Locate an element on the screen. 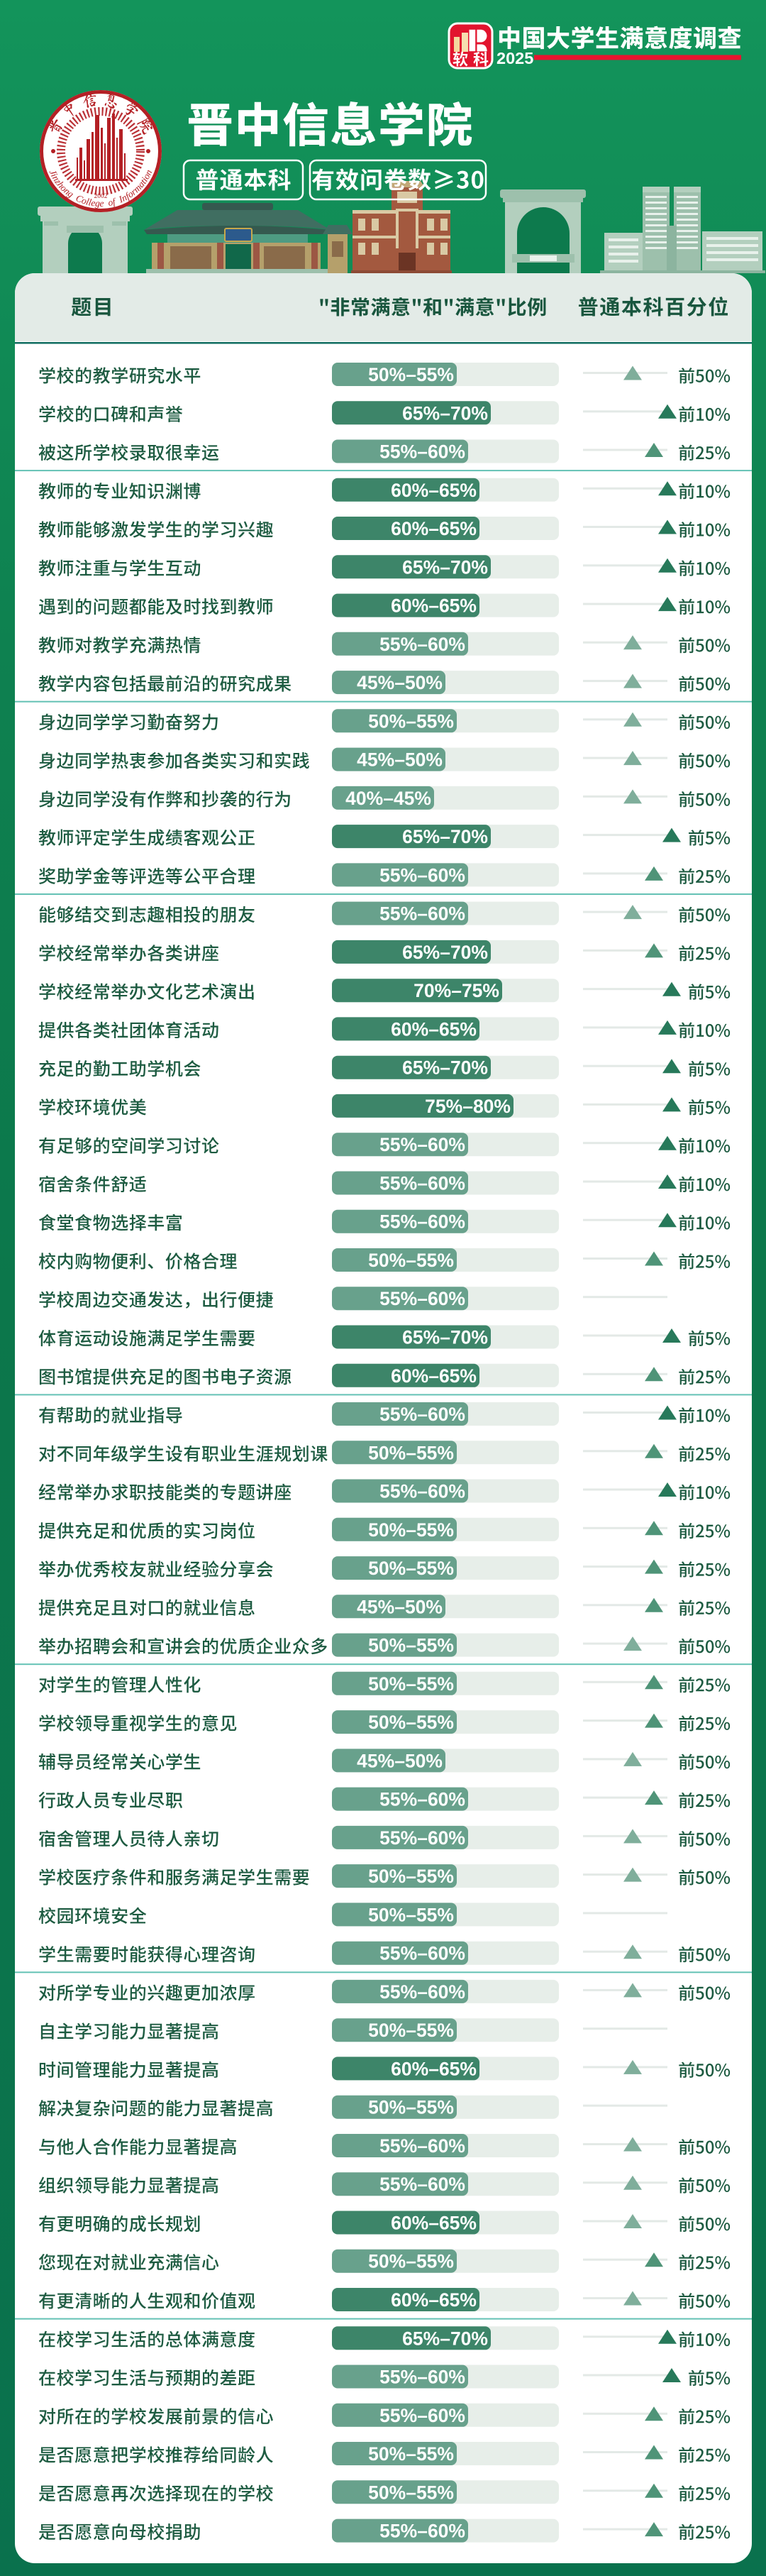 Image resolution: width=766 pixels, height=2576 pixels. svg-text: 40%–45% is located at coordinates (388, 798).